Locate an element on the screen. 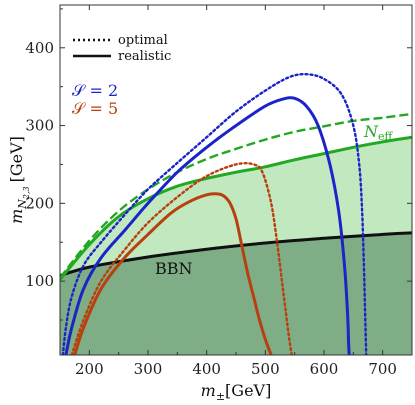 The image size is (415, 405). legend: optimal realistic is located at coordinates (122, 48).